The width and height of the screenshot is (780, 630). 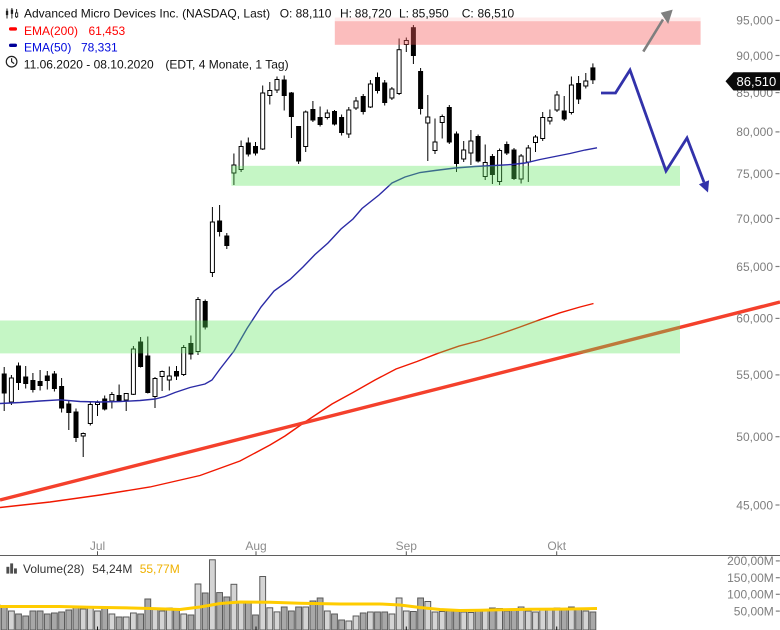 I want to click on svg-text: 80,000, so click(x=754, y=132).